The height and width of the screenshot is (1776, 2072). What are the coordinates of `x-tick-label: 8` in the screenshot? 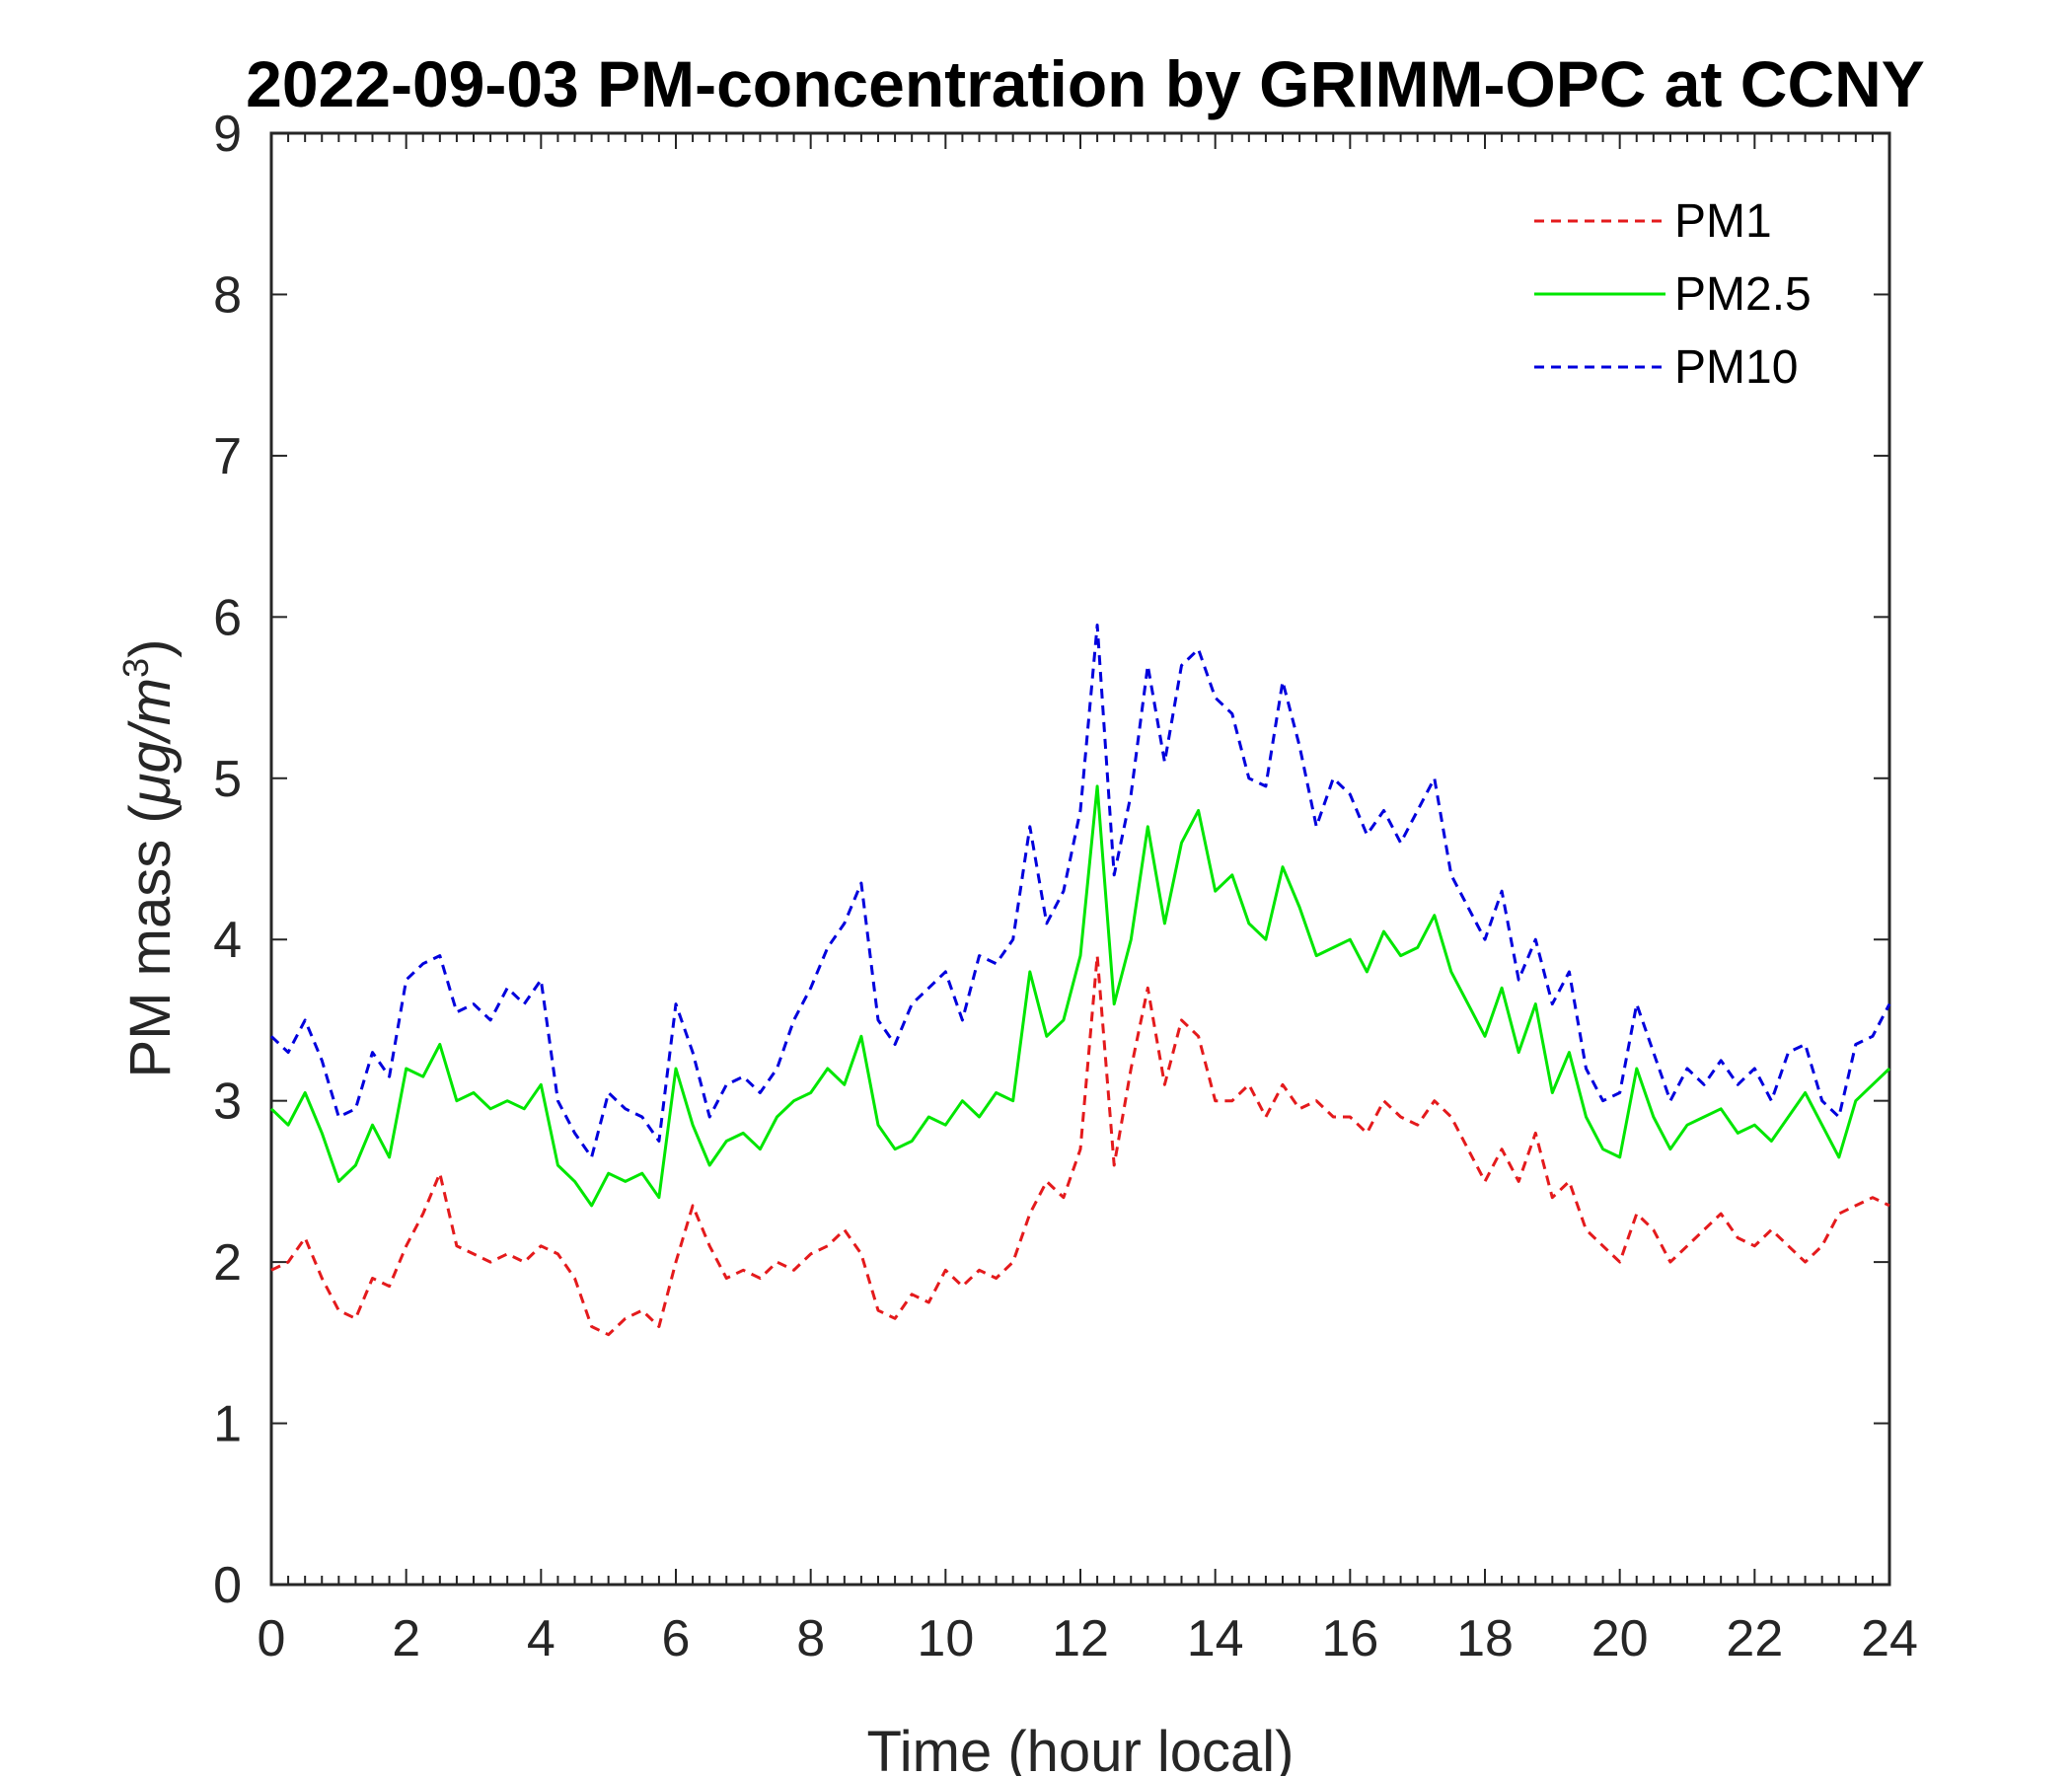 It's located at (811, 1639).